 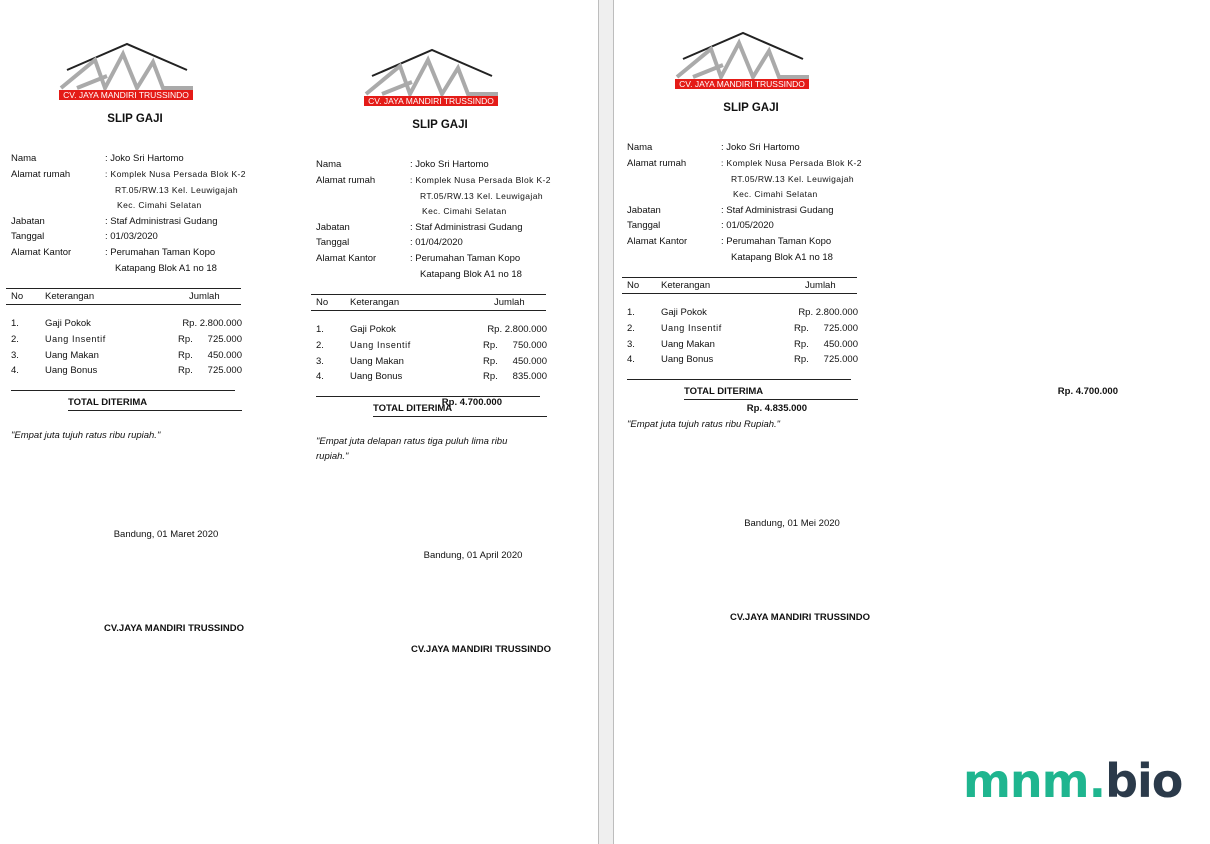 What do you see at coordinates (739, 277) in the screenshot?
I see `table-top-rule` at bounding box center [739, 277].